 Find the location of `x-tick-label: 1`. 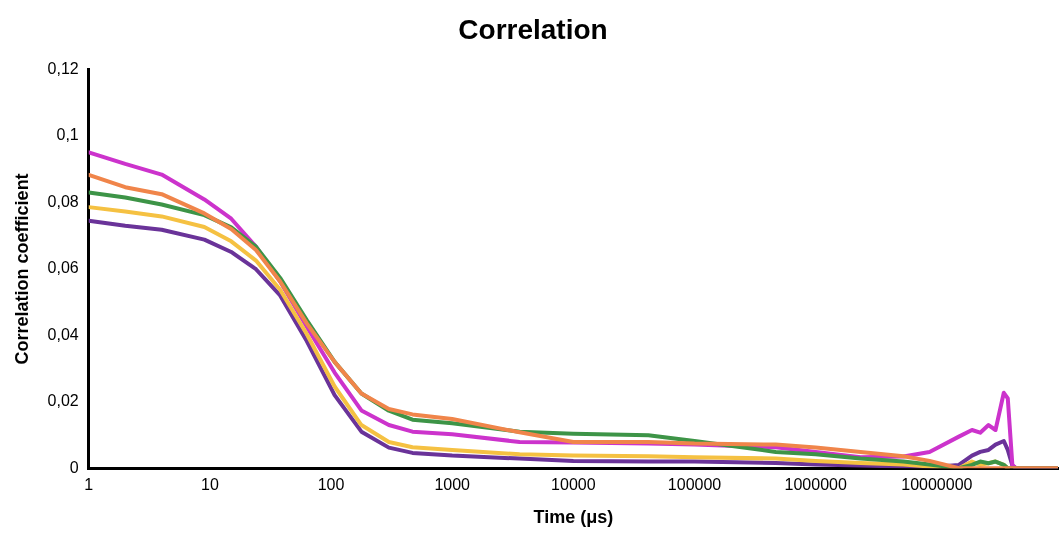

x-tick-label: 1 is located at coordinates (89, 485).